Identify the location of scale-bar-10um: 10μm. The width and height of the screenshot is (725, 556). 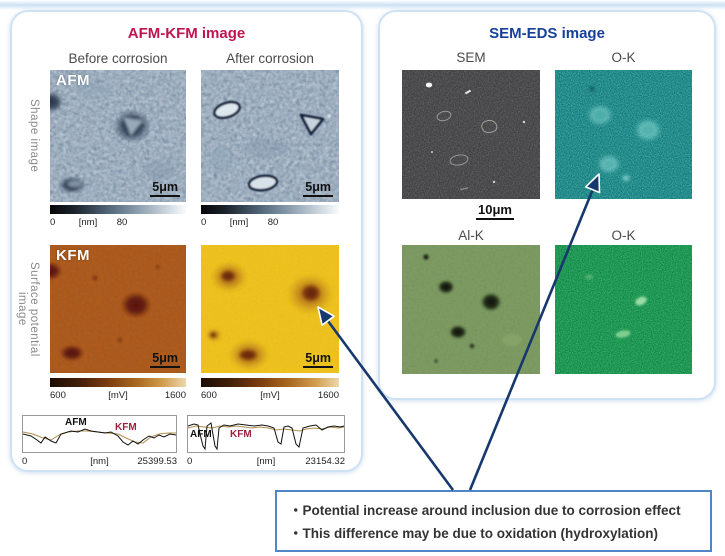
(495, 211).